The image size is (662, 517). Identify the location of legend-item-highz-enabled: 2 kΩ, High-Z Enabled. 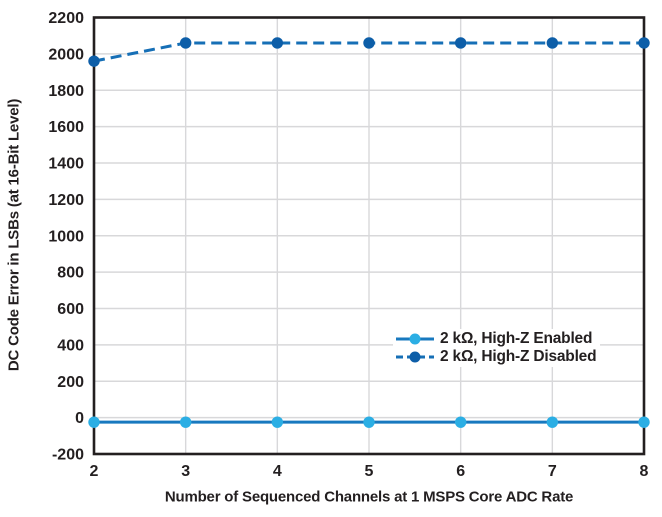
(495, 339).